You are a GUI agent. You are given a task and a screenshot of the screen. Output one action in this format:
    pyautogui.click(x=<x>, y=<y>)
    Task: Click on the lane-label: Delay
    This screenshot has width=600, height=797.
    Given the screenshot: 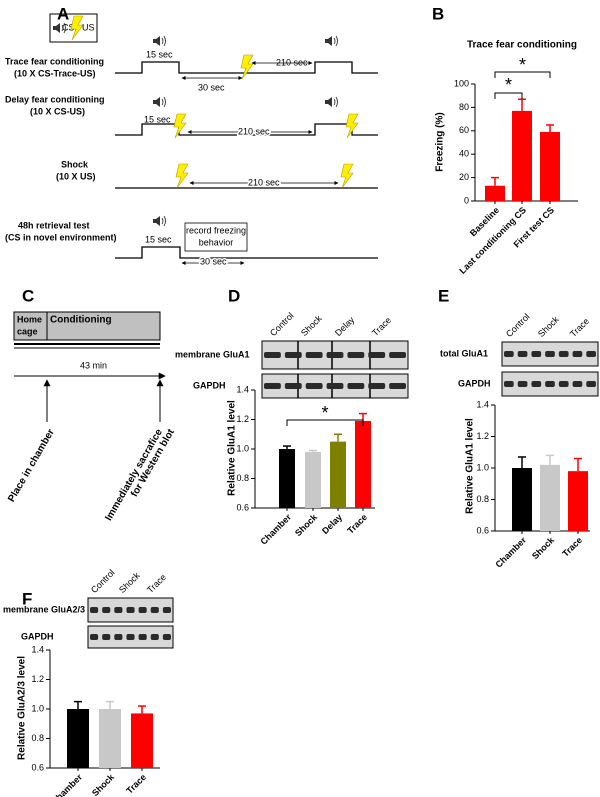 What is the action you would take?
    pyautogui.click(x=345, y=326)
    